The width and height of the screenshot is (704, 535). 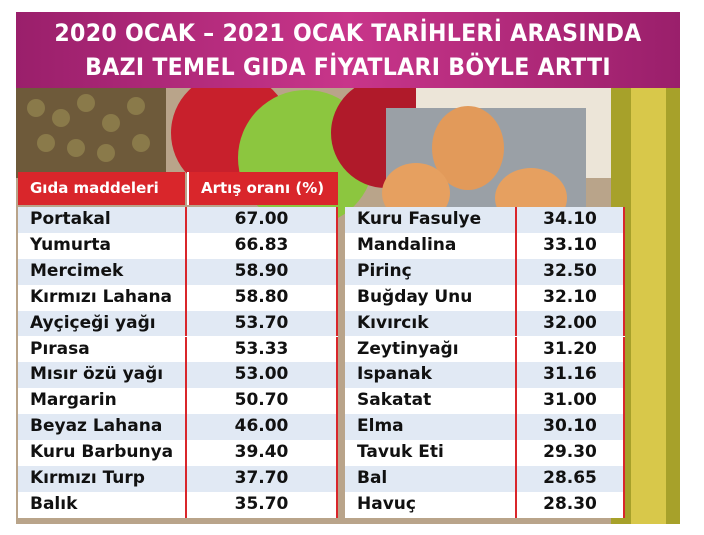 I want to click on increase-rate: 31.00, so click(x=570, y=401).